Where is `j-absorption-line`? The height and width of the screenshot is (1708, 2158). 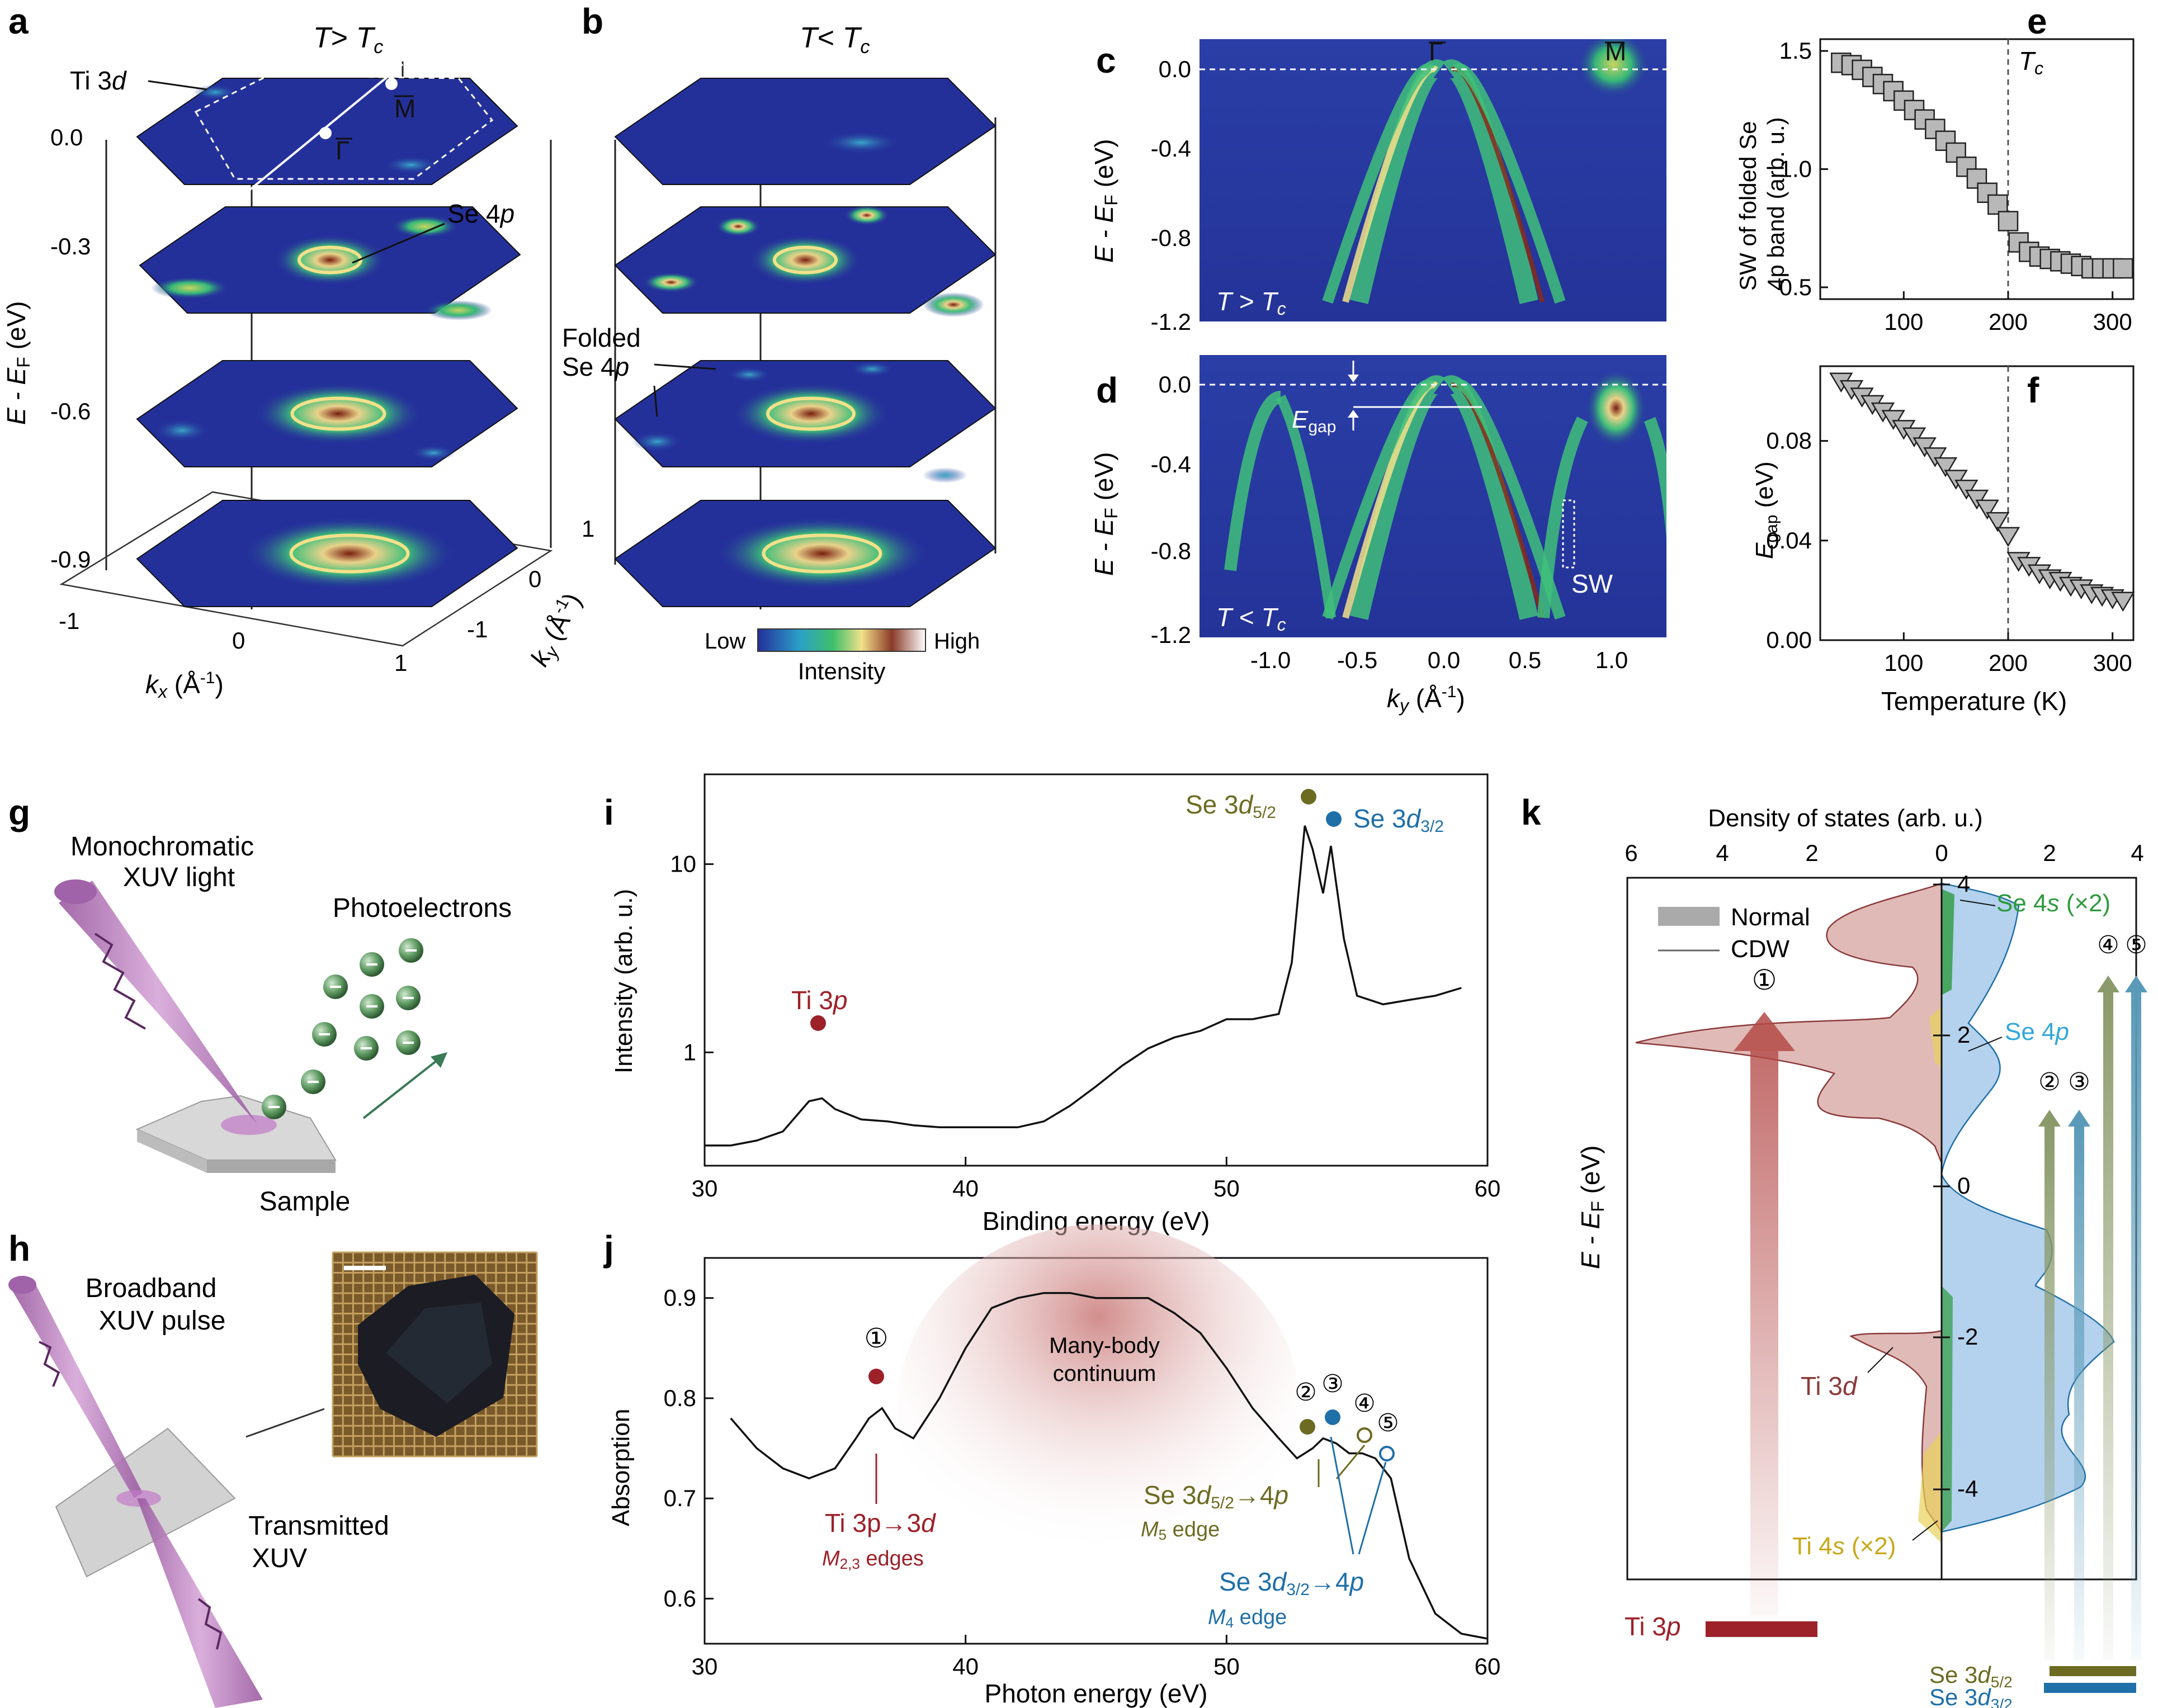
j-absorption-line is located at coordinates (1109, 1465).